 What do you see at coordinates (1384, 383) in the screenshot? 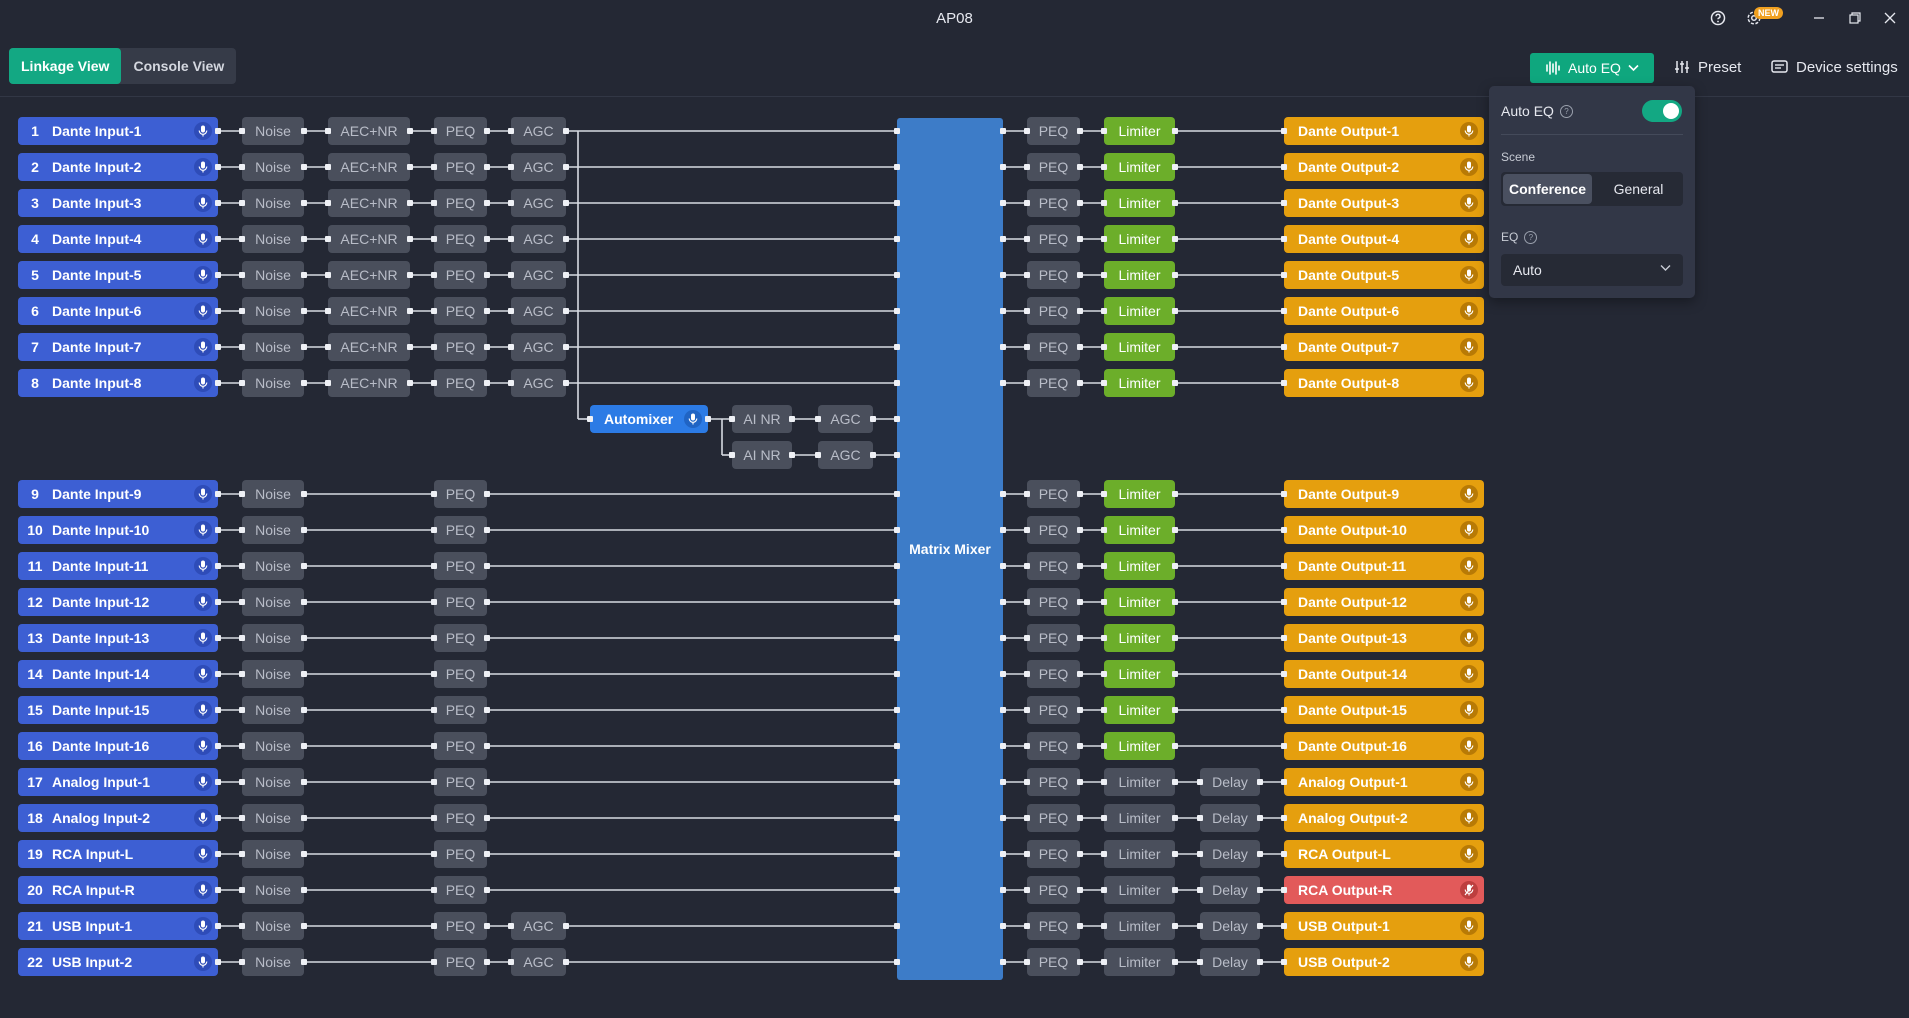
I see `output-channel: Dante Output-8` at bounding box center [1384, 383].